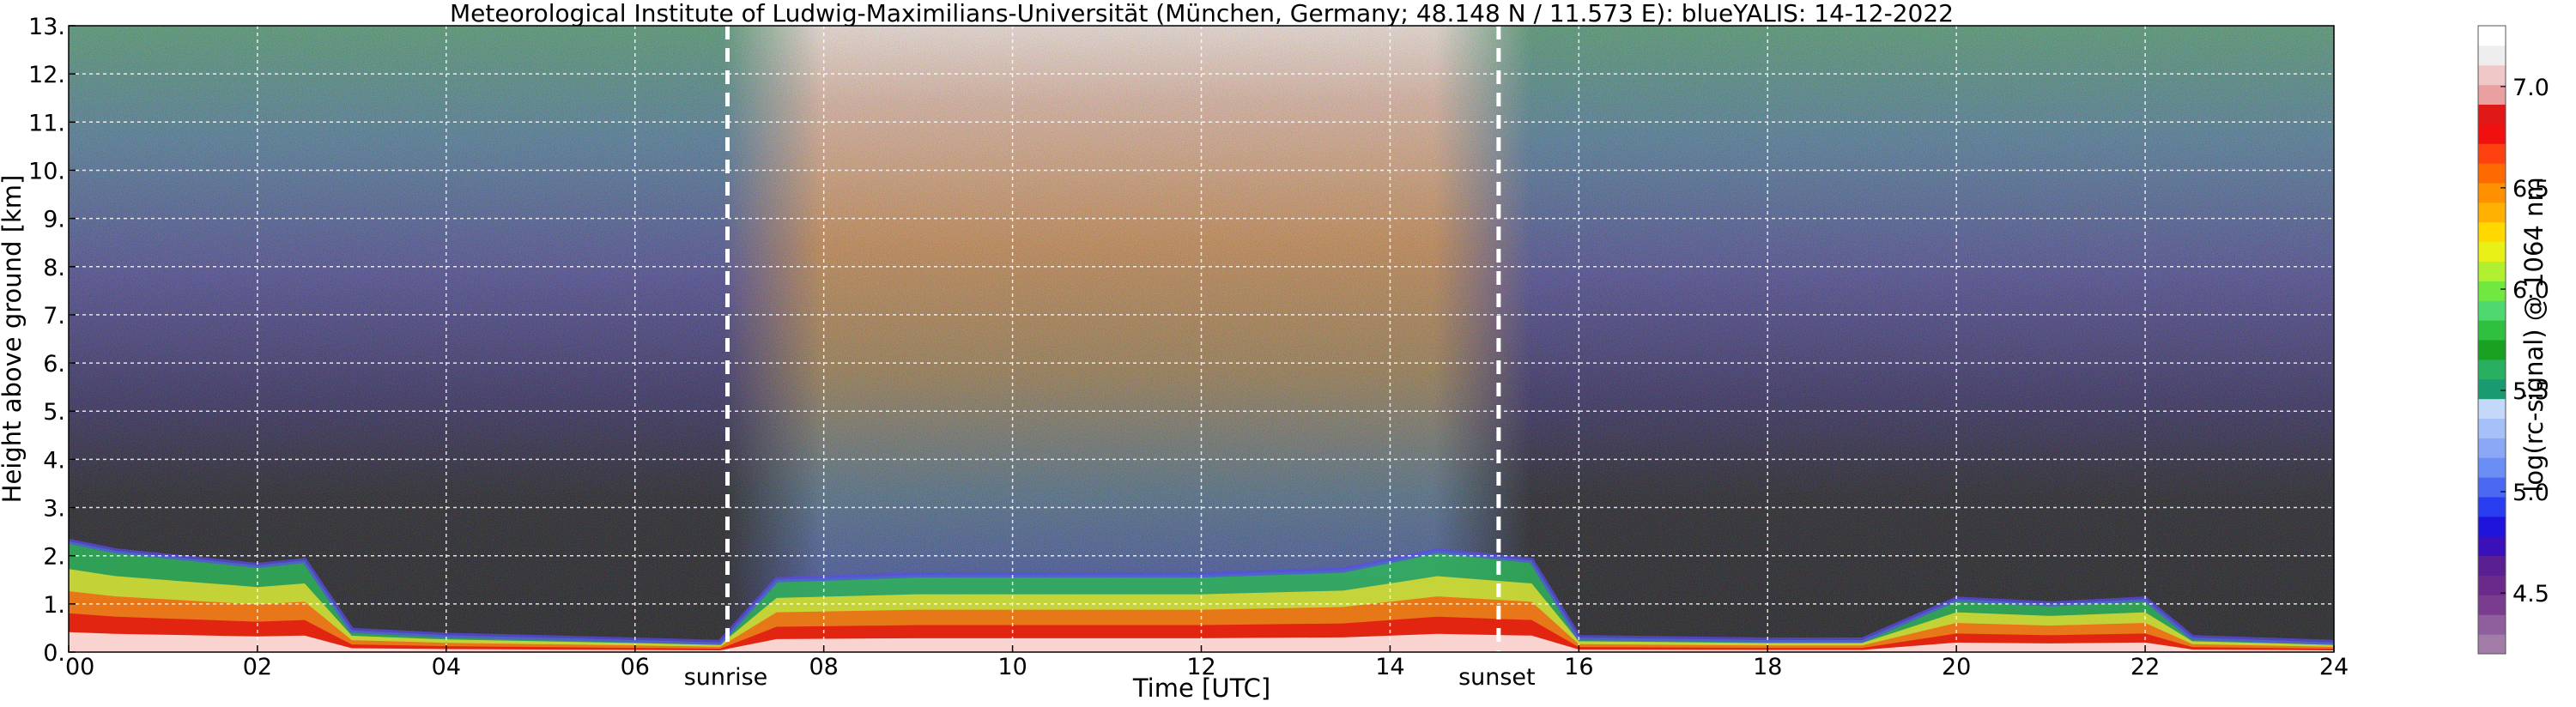  Describe the element at coordinates (54, 460) in the screenshot. I see `y-tick-label: 4.` at that location.